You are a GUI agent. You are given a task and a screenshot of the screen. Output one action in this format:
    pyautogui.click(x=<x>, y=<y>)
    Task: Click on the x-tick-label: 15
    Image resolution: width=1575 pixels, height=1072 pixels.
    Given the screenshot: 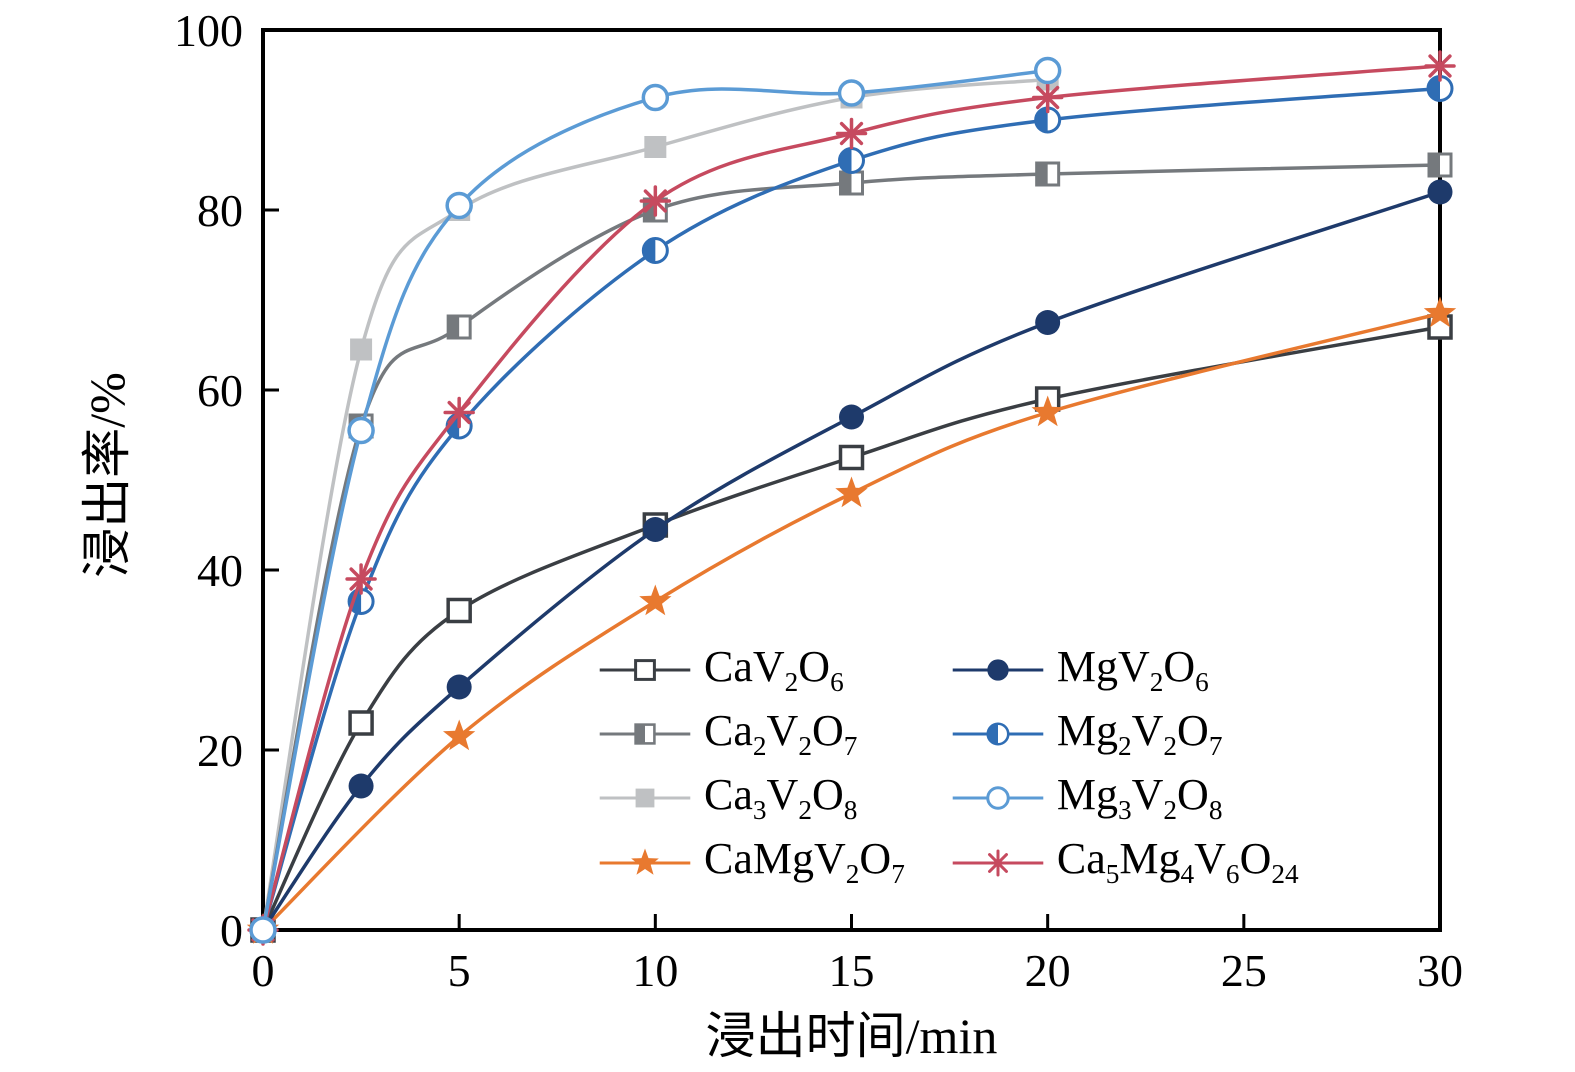 What is the action you would take?
    pyautogui.click(x=852, y=970)
    